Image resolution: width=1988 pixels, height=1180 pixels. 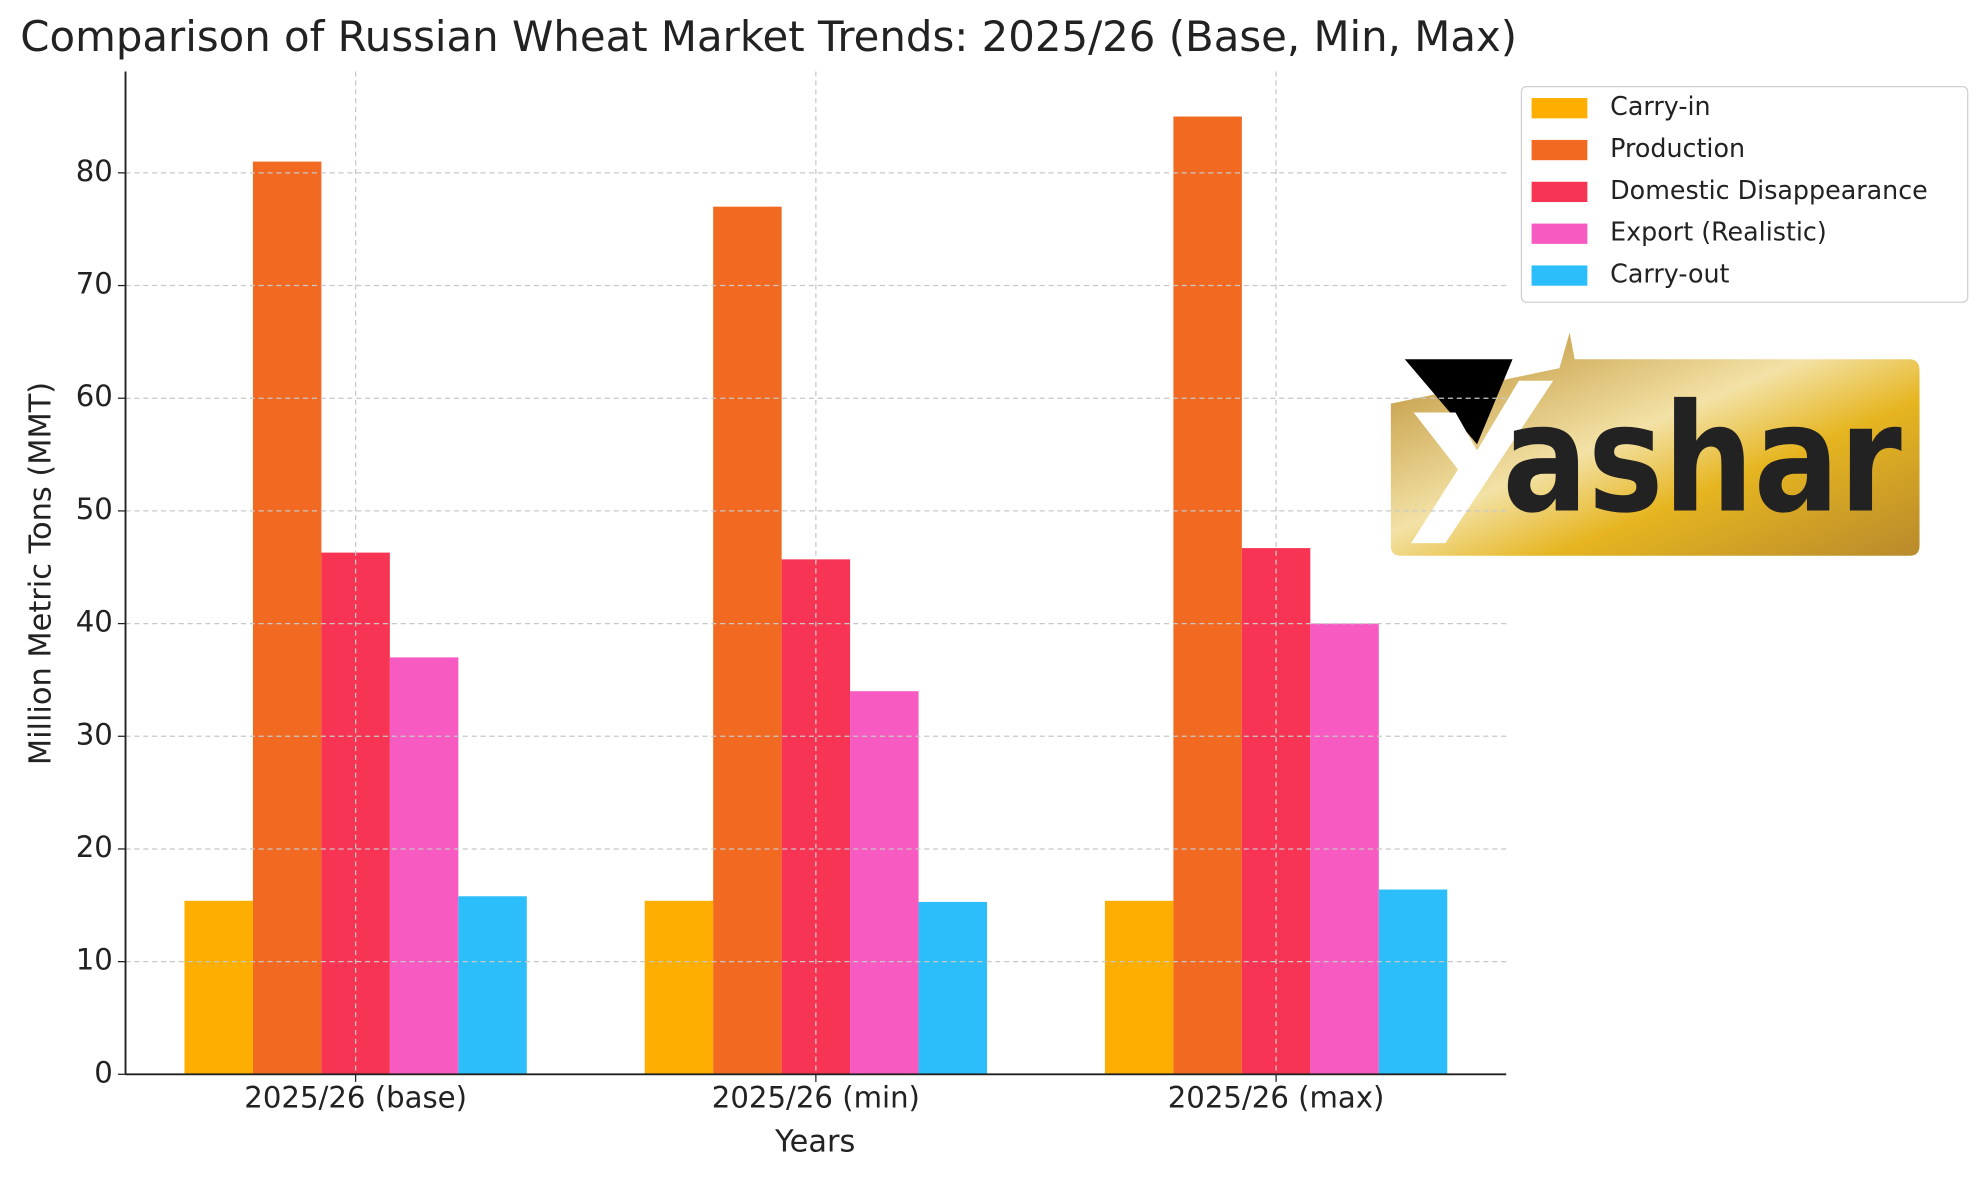 I want to click on legend-label: Export (Realistic), so click(x=1718, y=232).